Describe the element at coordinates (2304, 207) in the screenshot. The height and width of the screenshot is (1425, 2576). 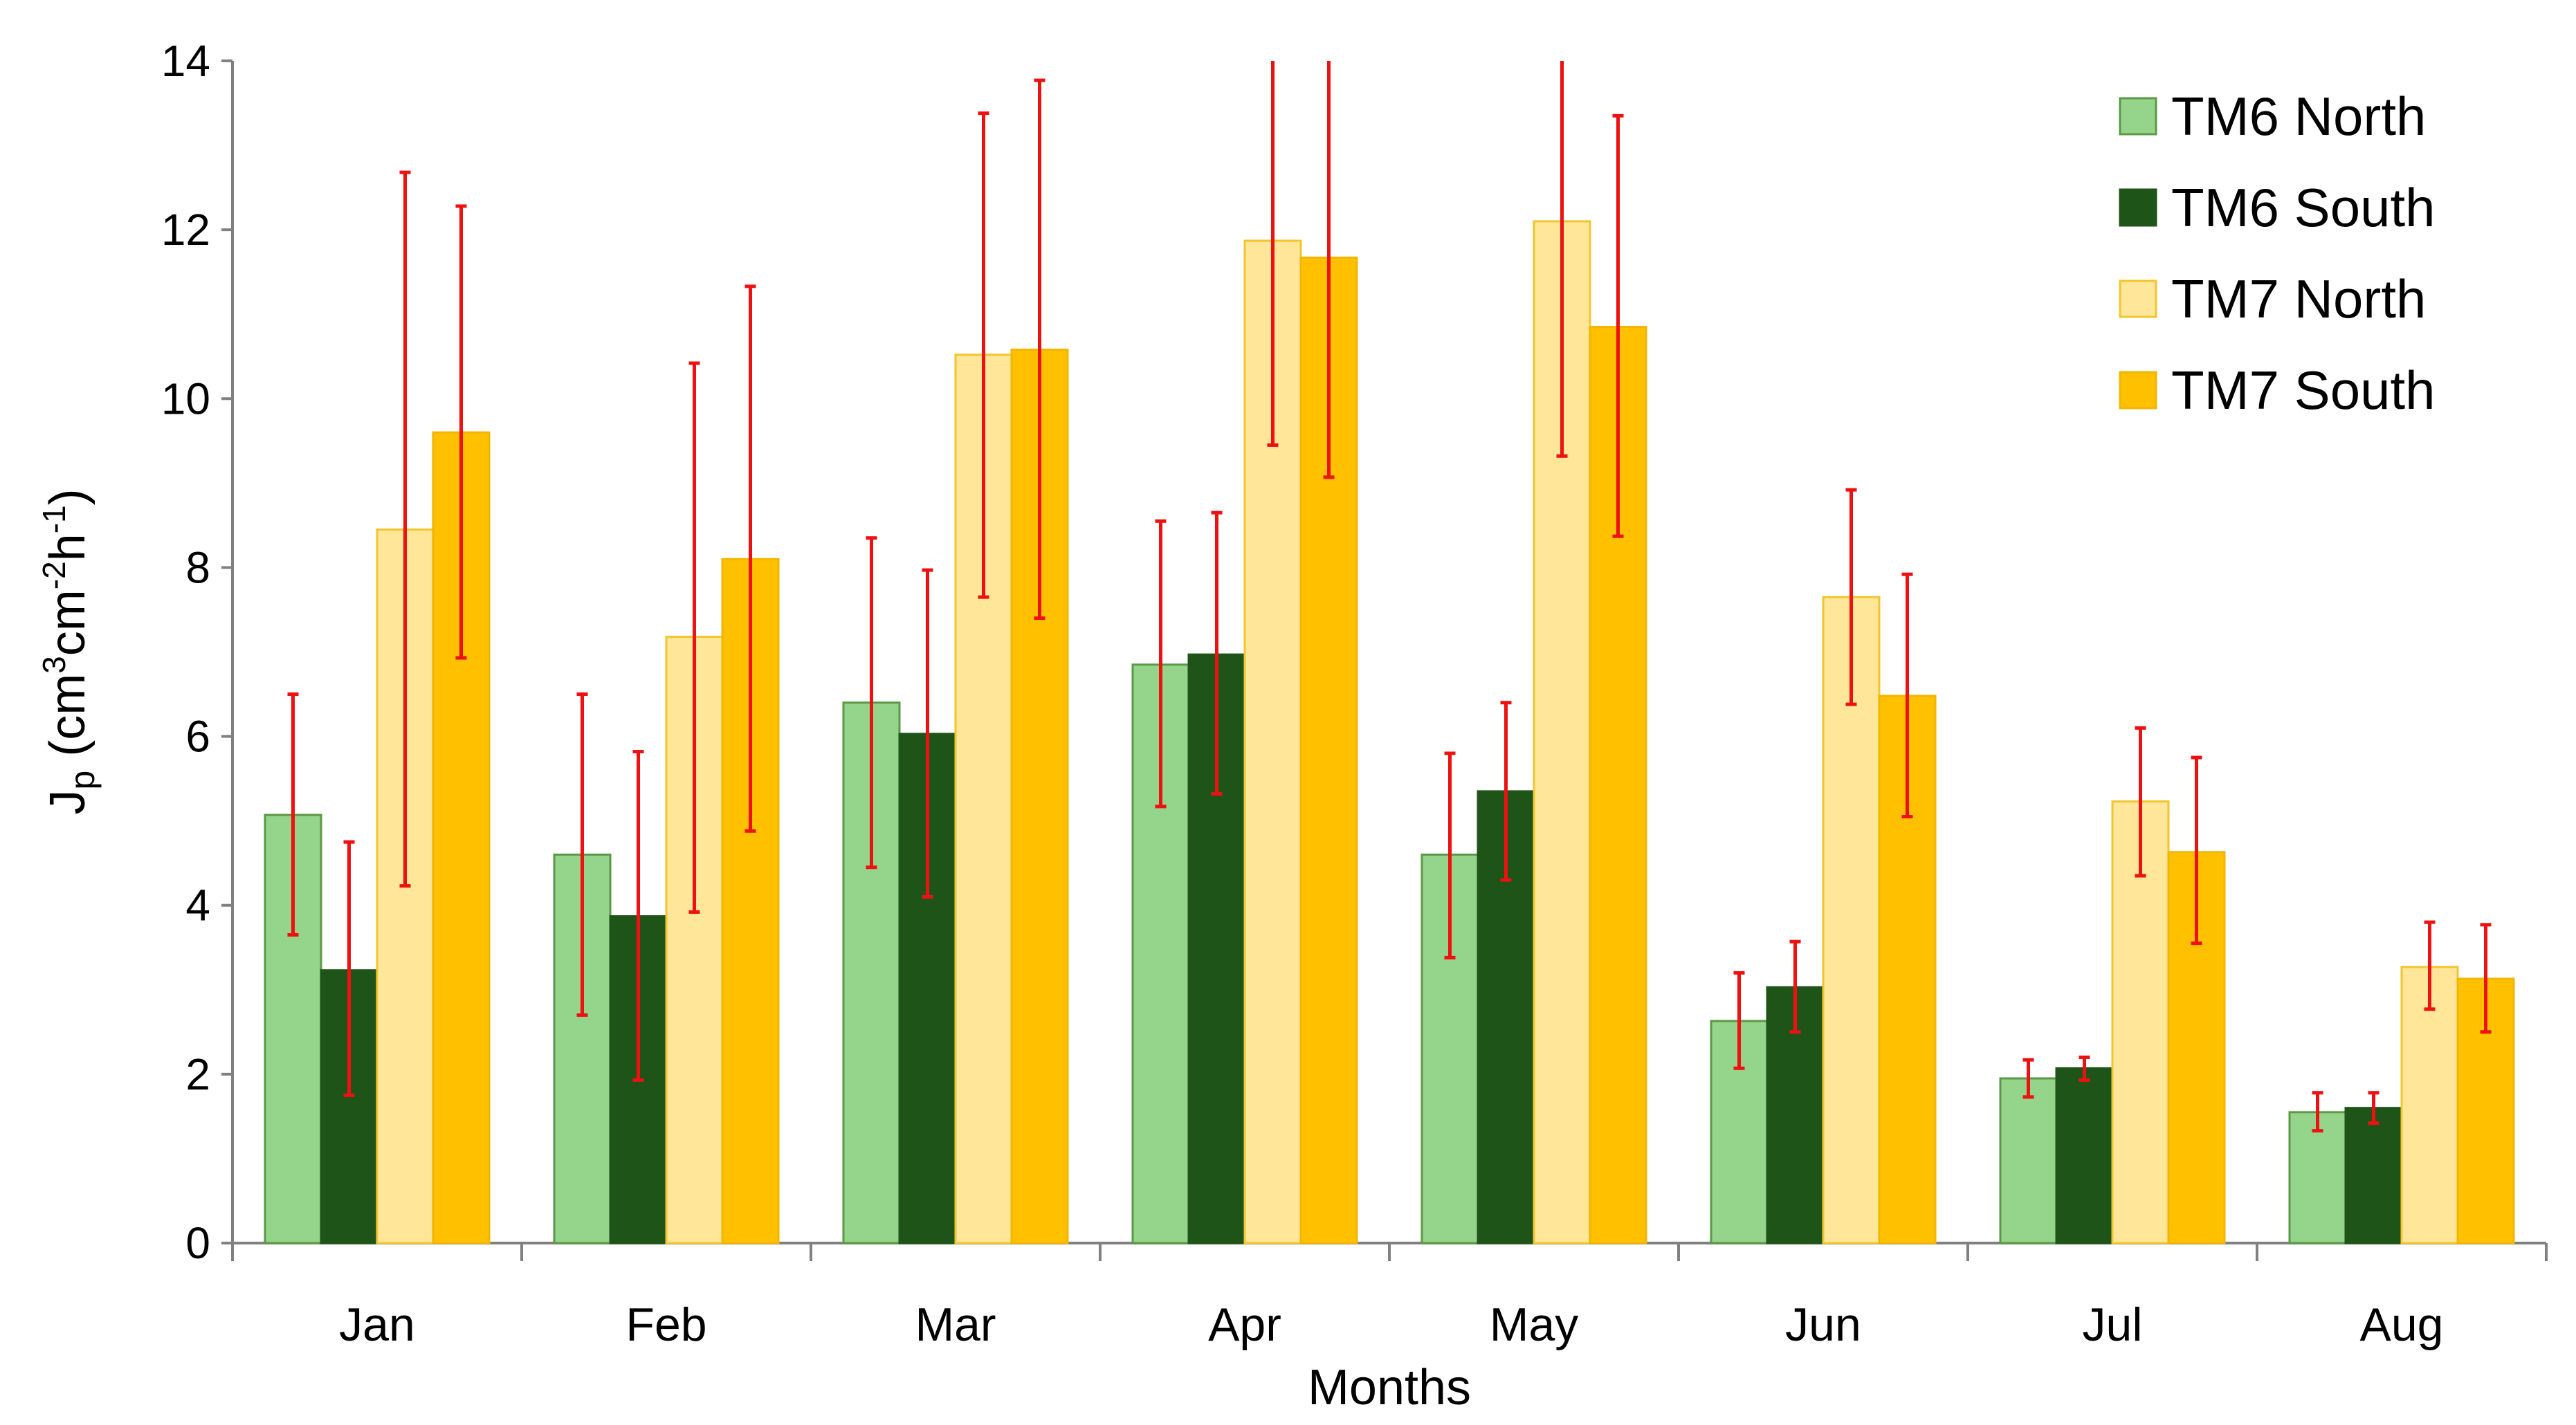
I see `legend-label: TM6 South` at that location.